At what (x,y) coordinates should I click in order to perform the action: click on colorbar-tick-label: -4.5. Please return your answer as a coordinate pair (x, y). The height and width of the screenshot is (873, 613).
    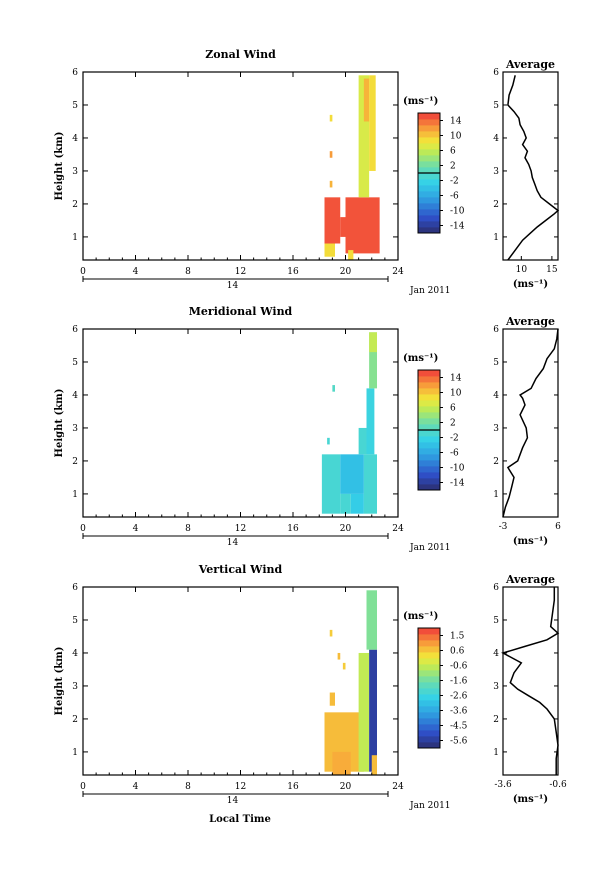
    Looking at the image, I should click on (459, 727).